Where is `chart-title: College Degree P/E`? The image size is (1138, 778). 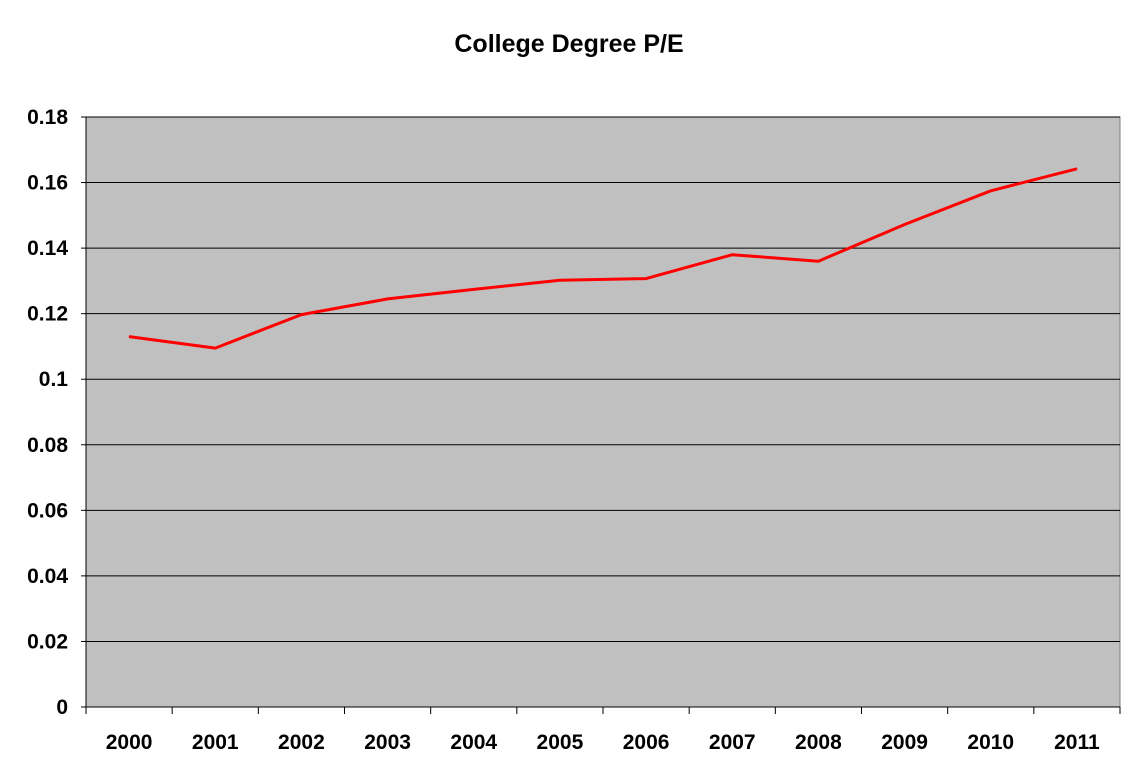
chart-title: College Degree P/E is located at coordinates (569, 44).